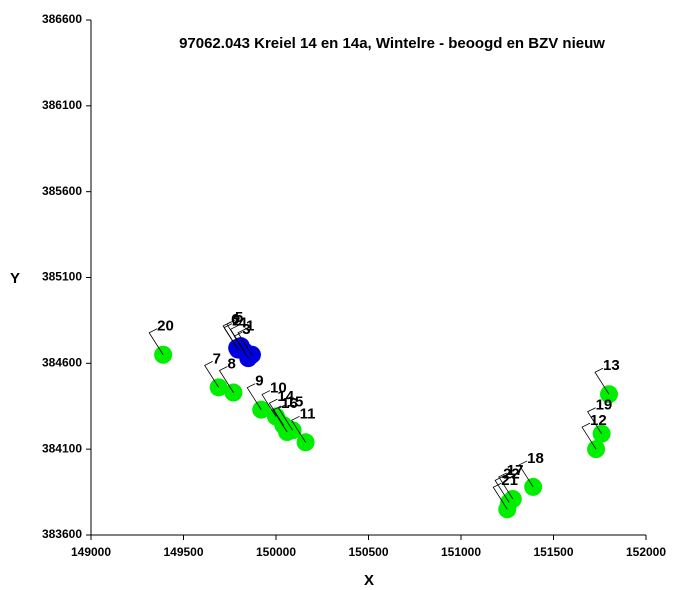 This screenshot has height=590, width=677. What do you see at coordinates (285, 396) in the screenshot?
I see `point-label: 14` at bounding box center [285, 396].